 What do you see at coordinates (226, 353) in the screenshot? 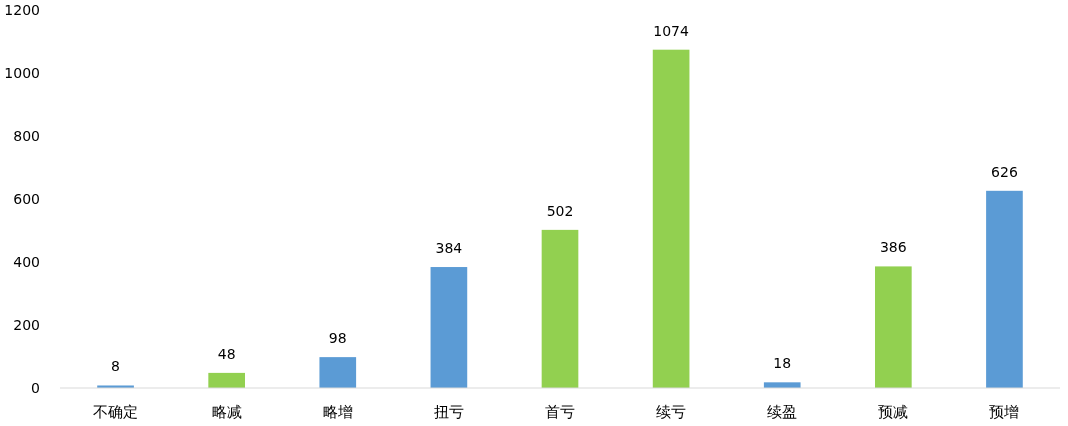
I see `data-label: 48` at bounding box center [226, 353].